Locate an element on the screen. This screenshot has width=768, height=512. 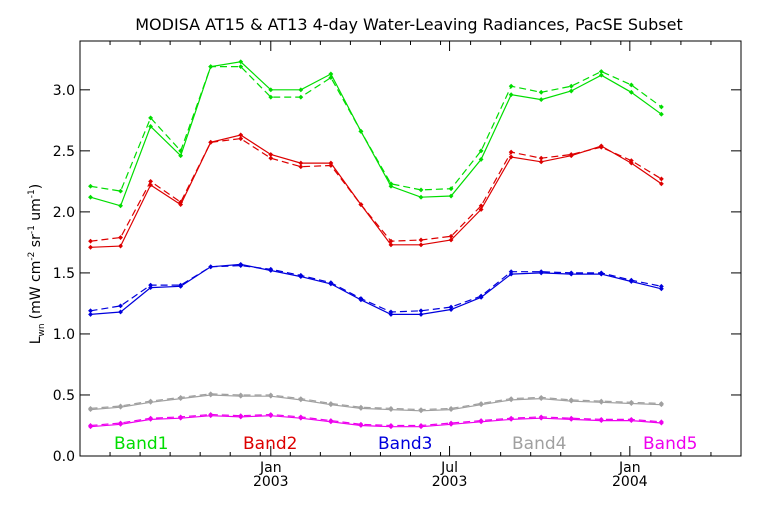
y-tick-label: 1.0 is located at coordinates (64, 335).